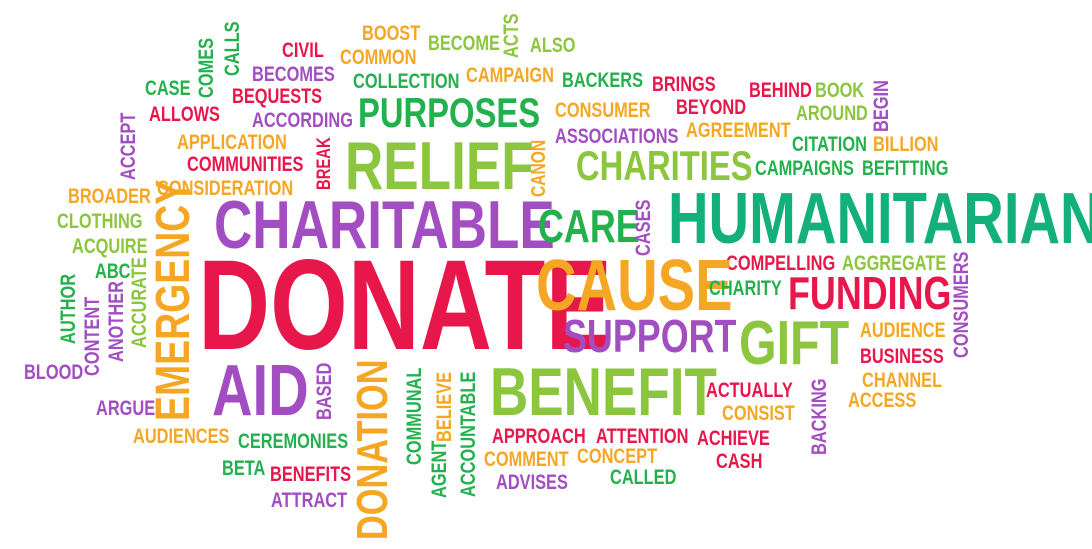 The image size is (1092, 549). What do you see at coordinates (109, 196) in the screenshot?
I see `word-broader: BROADER` at bounding box center [109, 196].